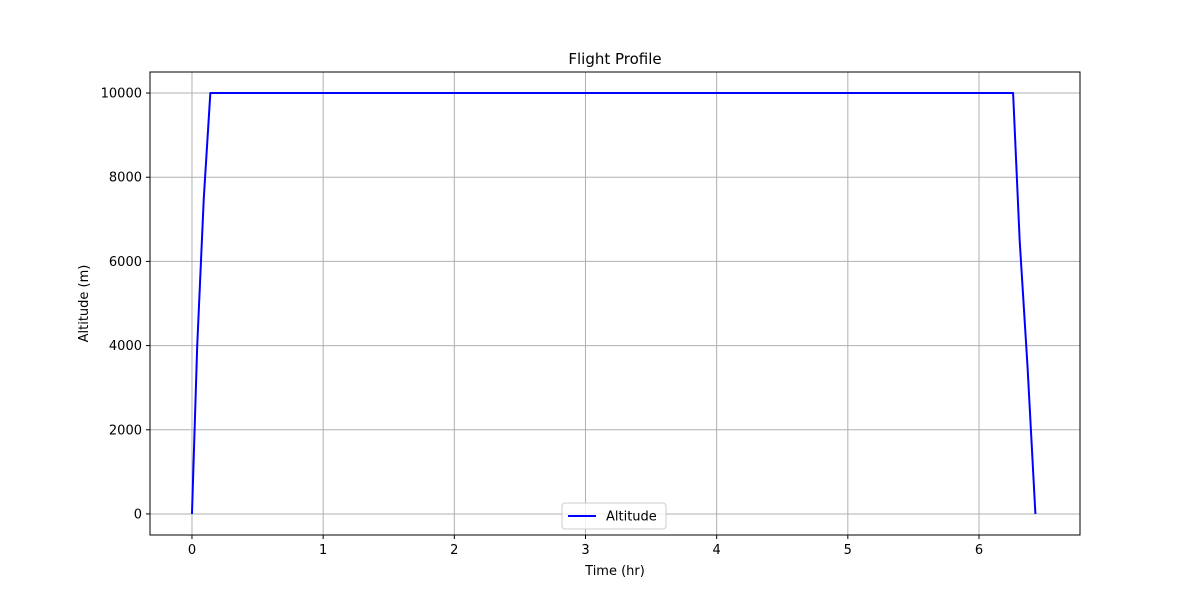 The image size is (1200, 604). I want to click on y-tick-label: 8000, so click(125, 178).